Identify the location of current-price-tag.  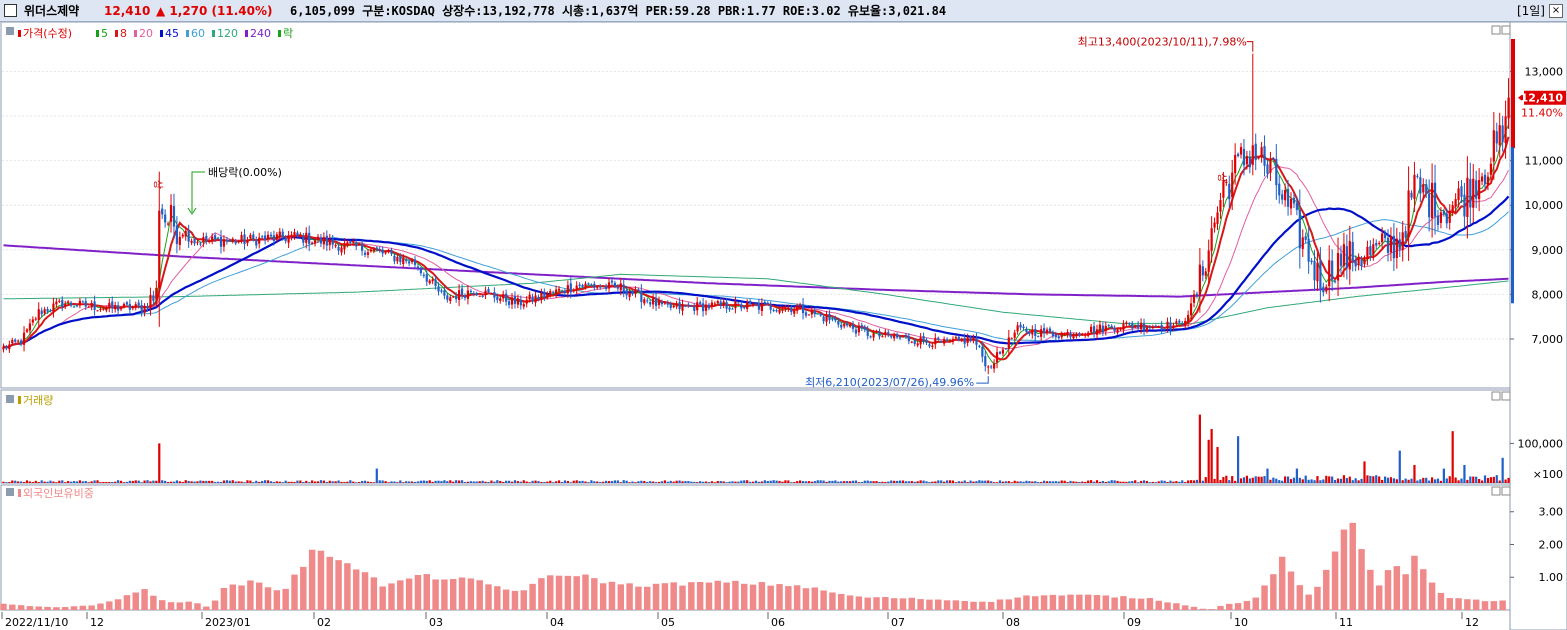
(1545, 97).